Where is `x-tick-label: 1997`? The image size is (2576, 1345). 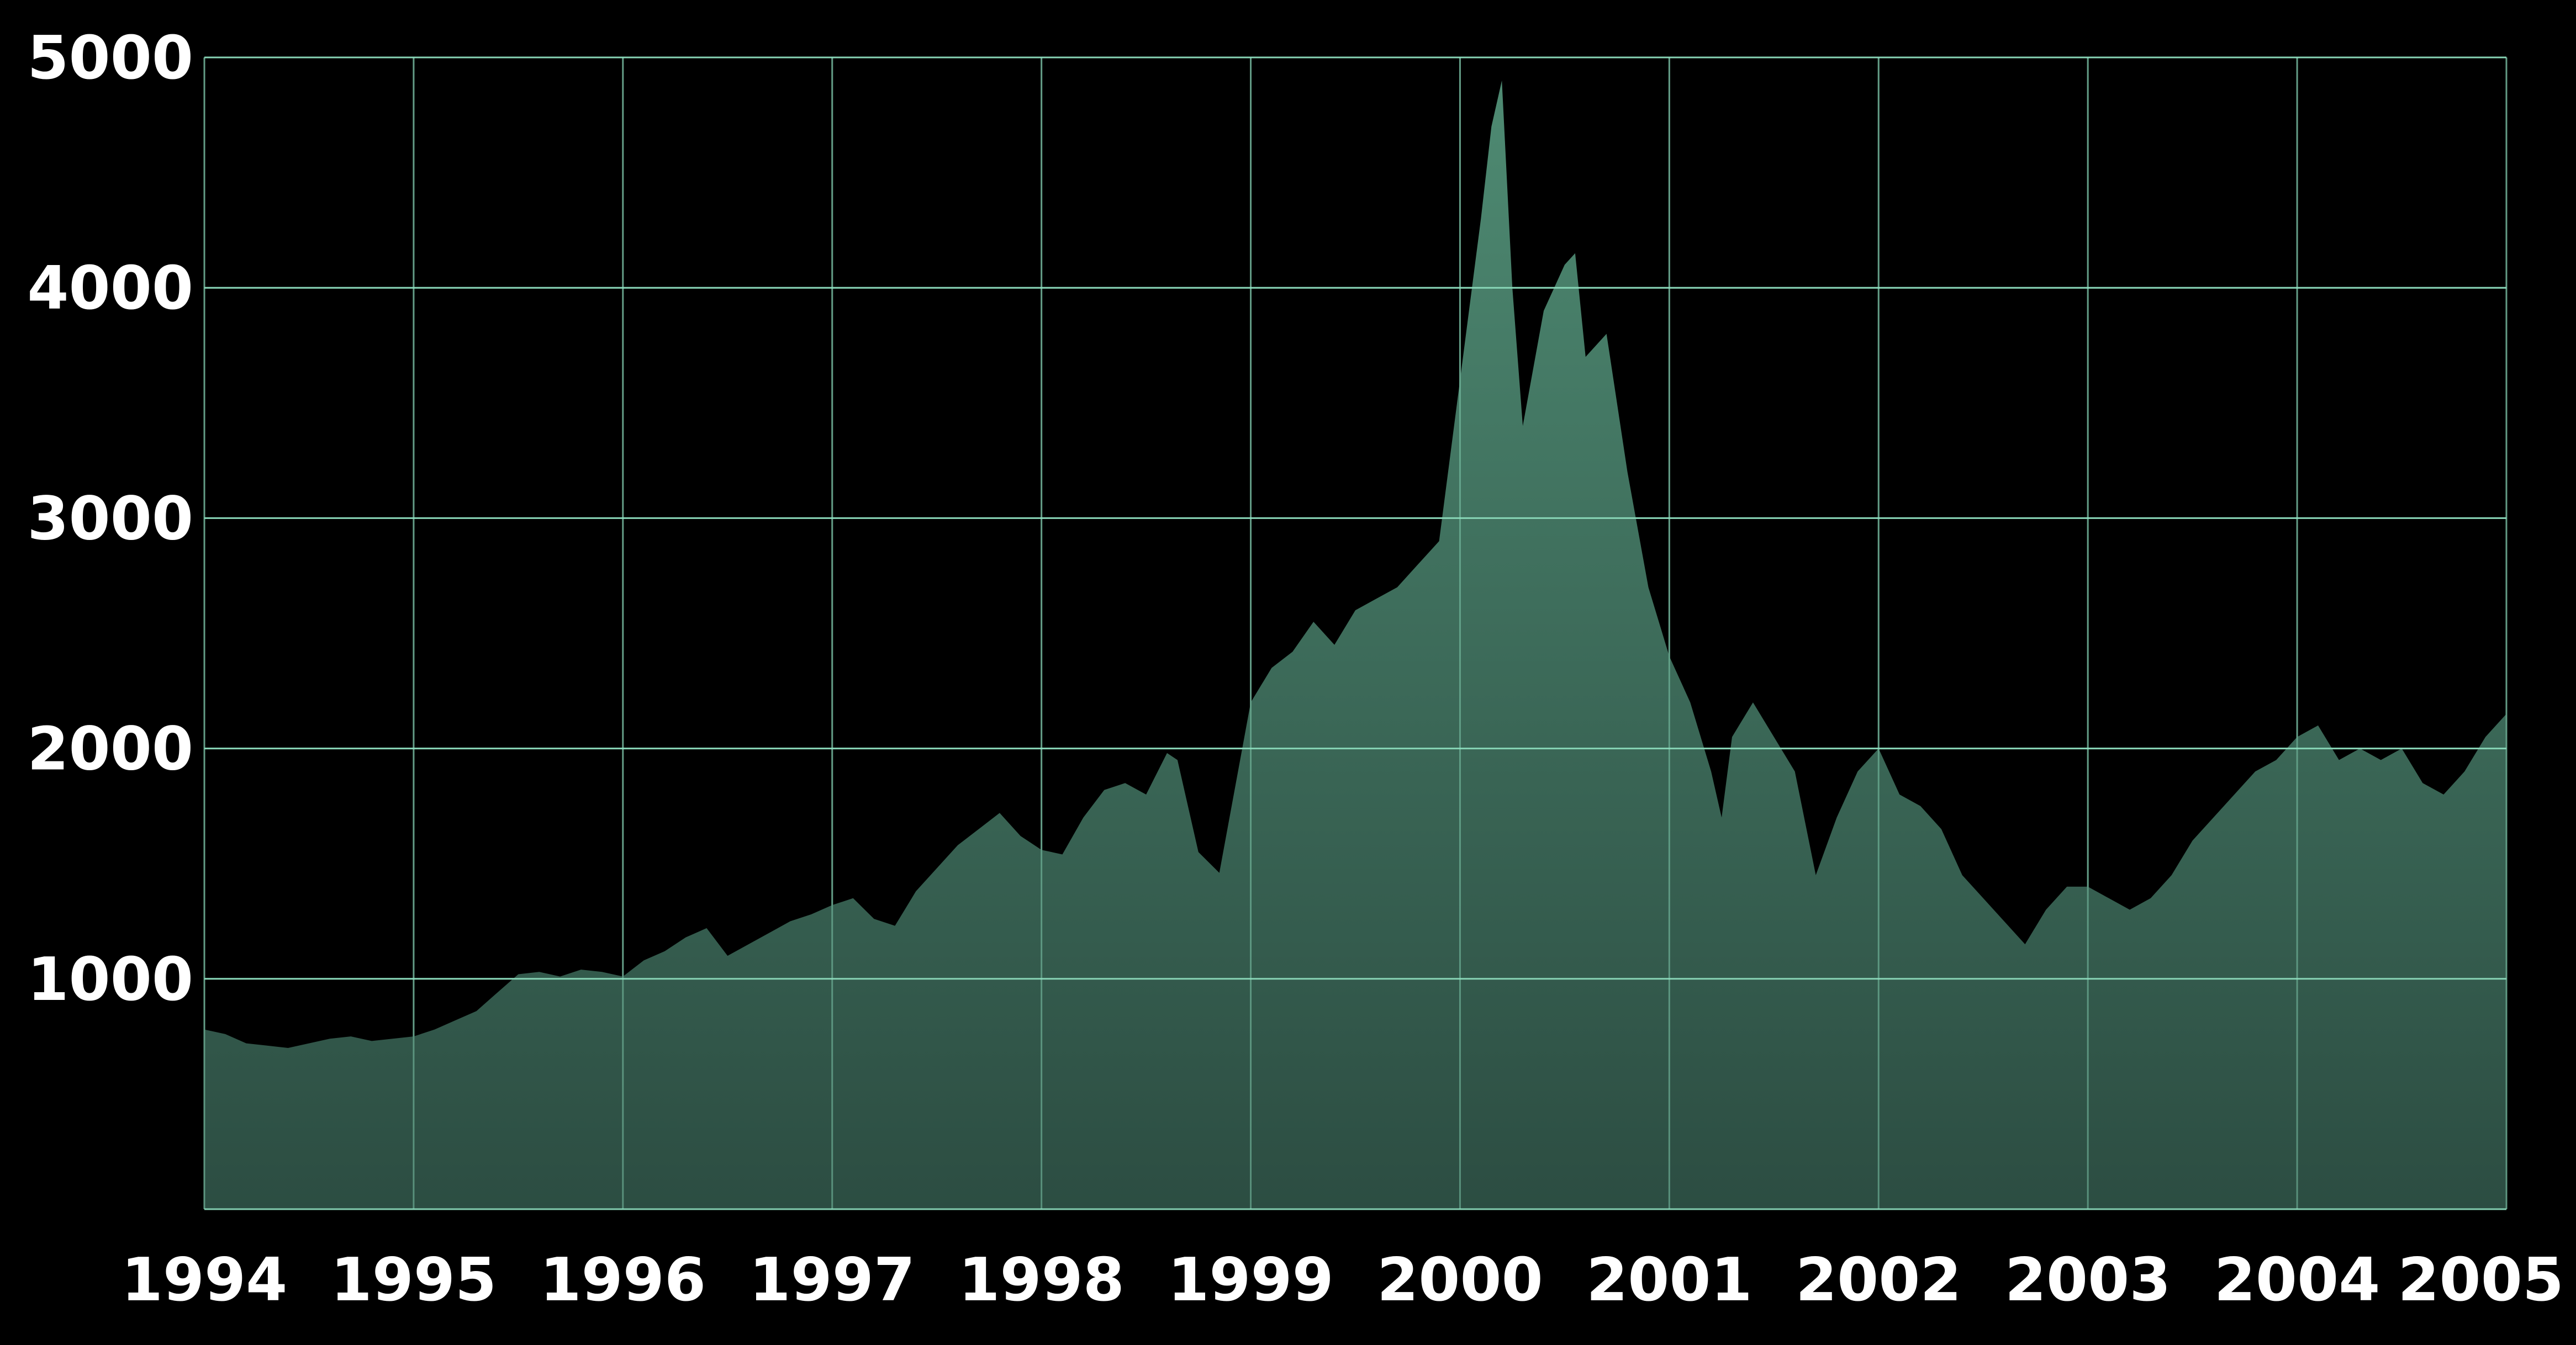 x-tick-label: 1997 is located at coordinates (832, 1280).